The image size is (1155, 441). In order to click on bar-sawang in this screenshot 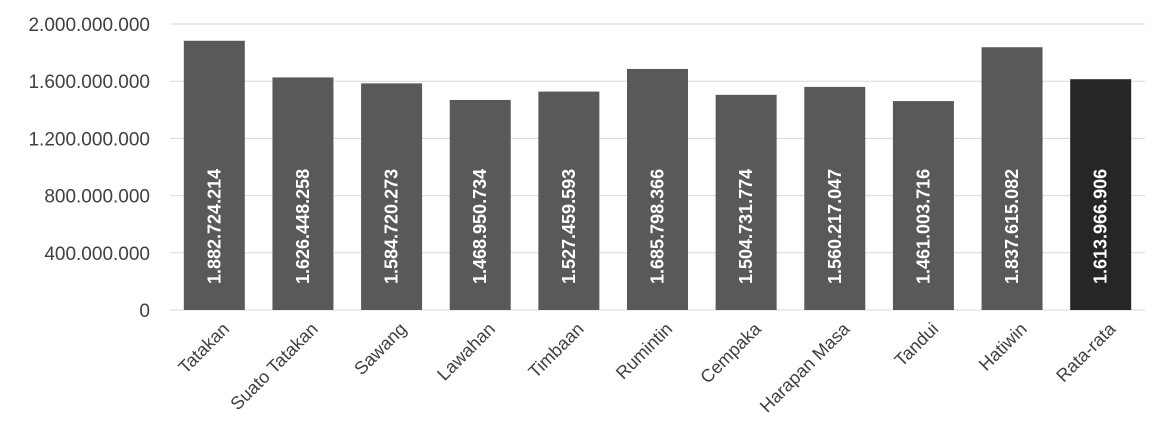, I will do `click(392, 196)`.